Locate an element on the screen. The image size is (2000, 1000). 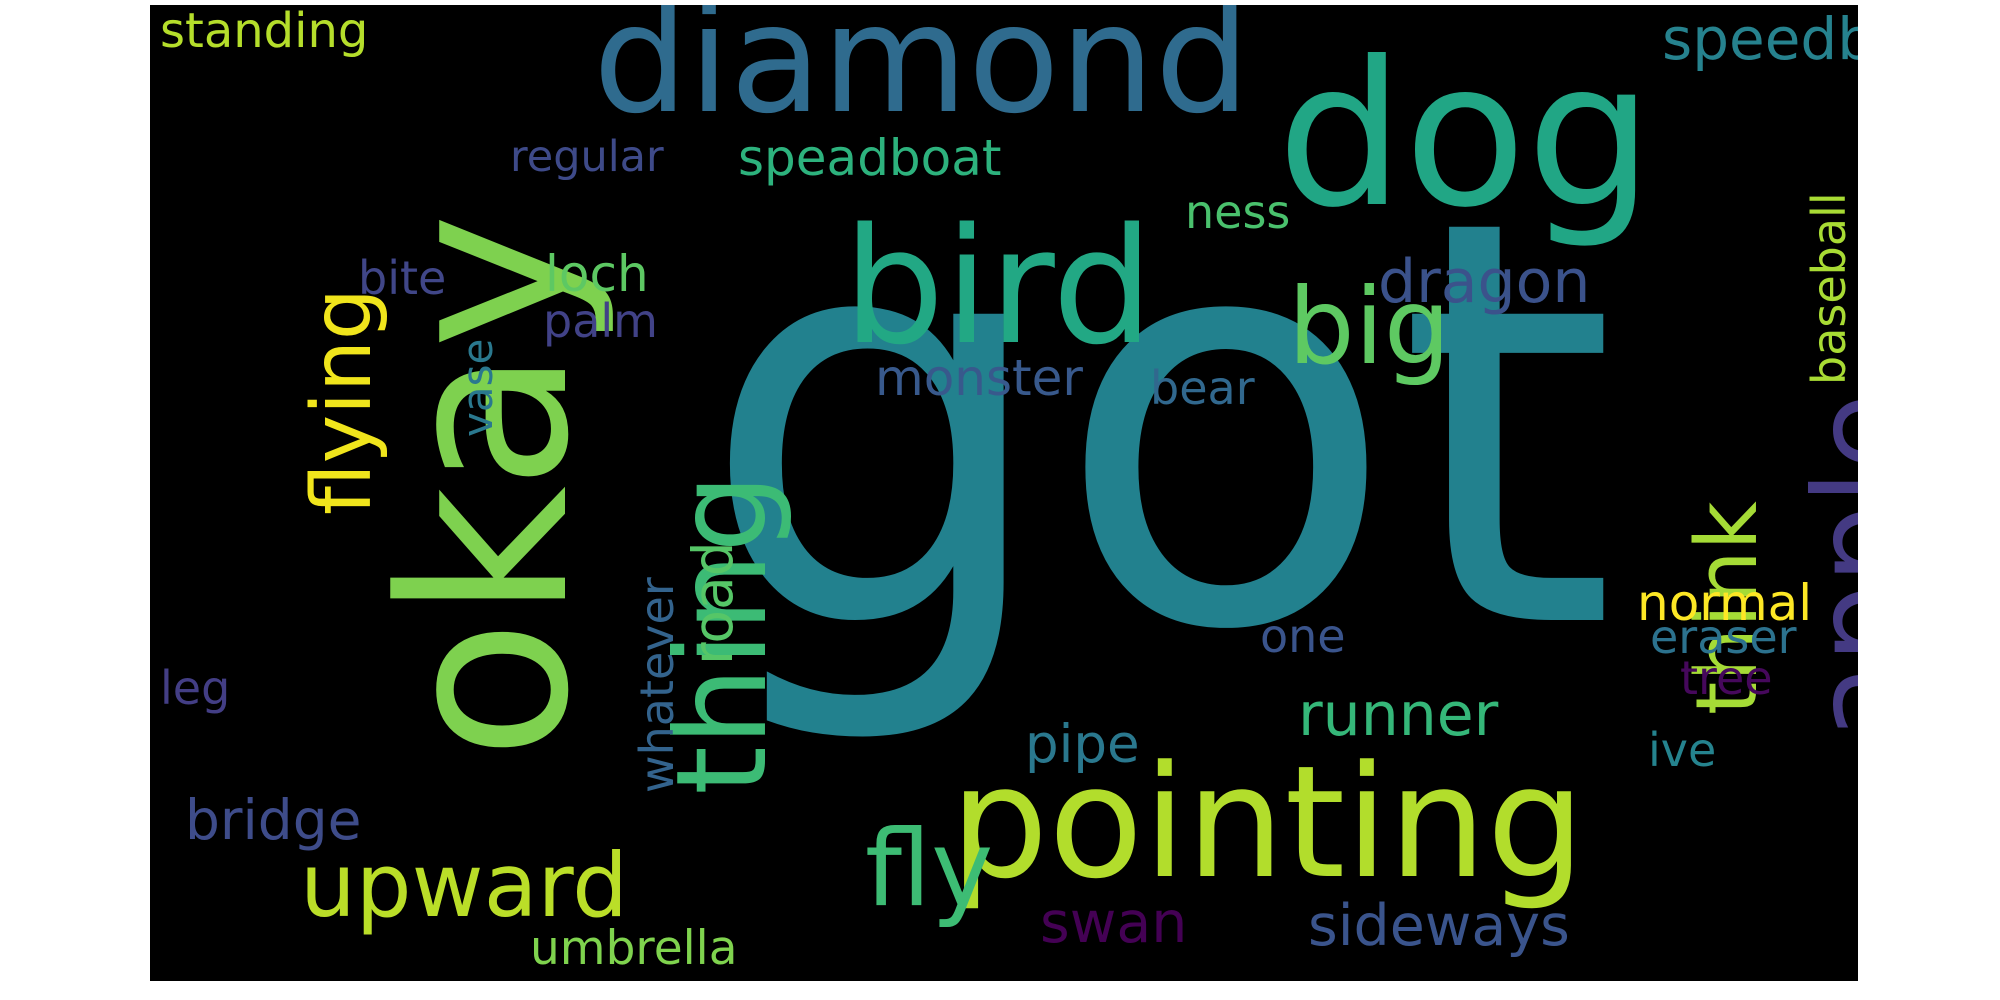
word-standing: standing is located at coordinates (264, 32).